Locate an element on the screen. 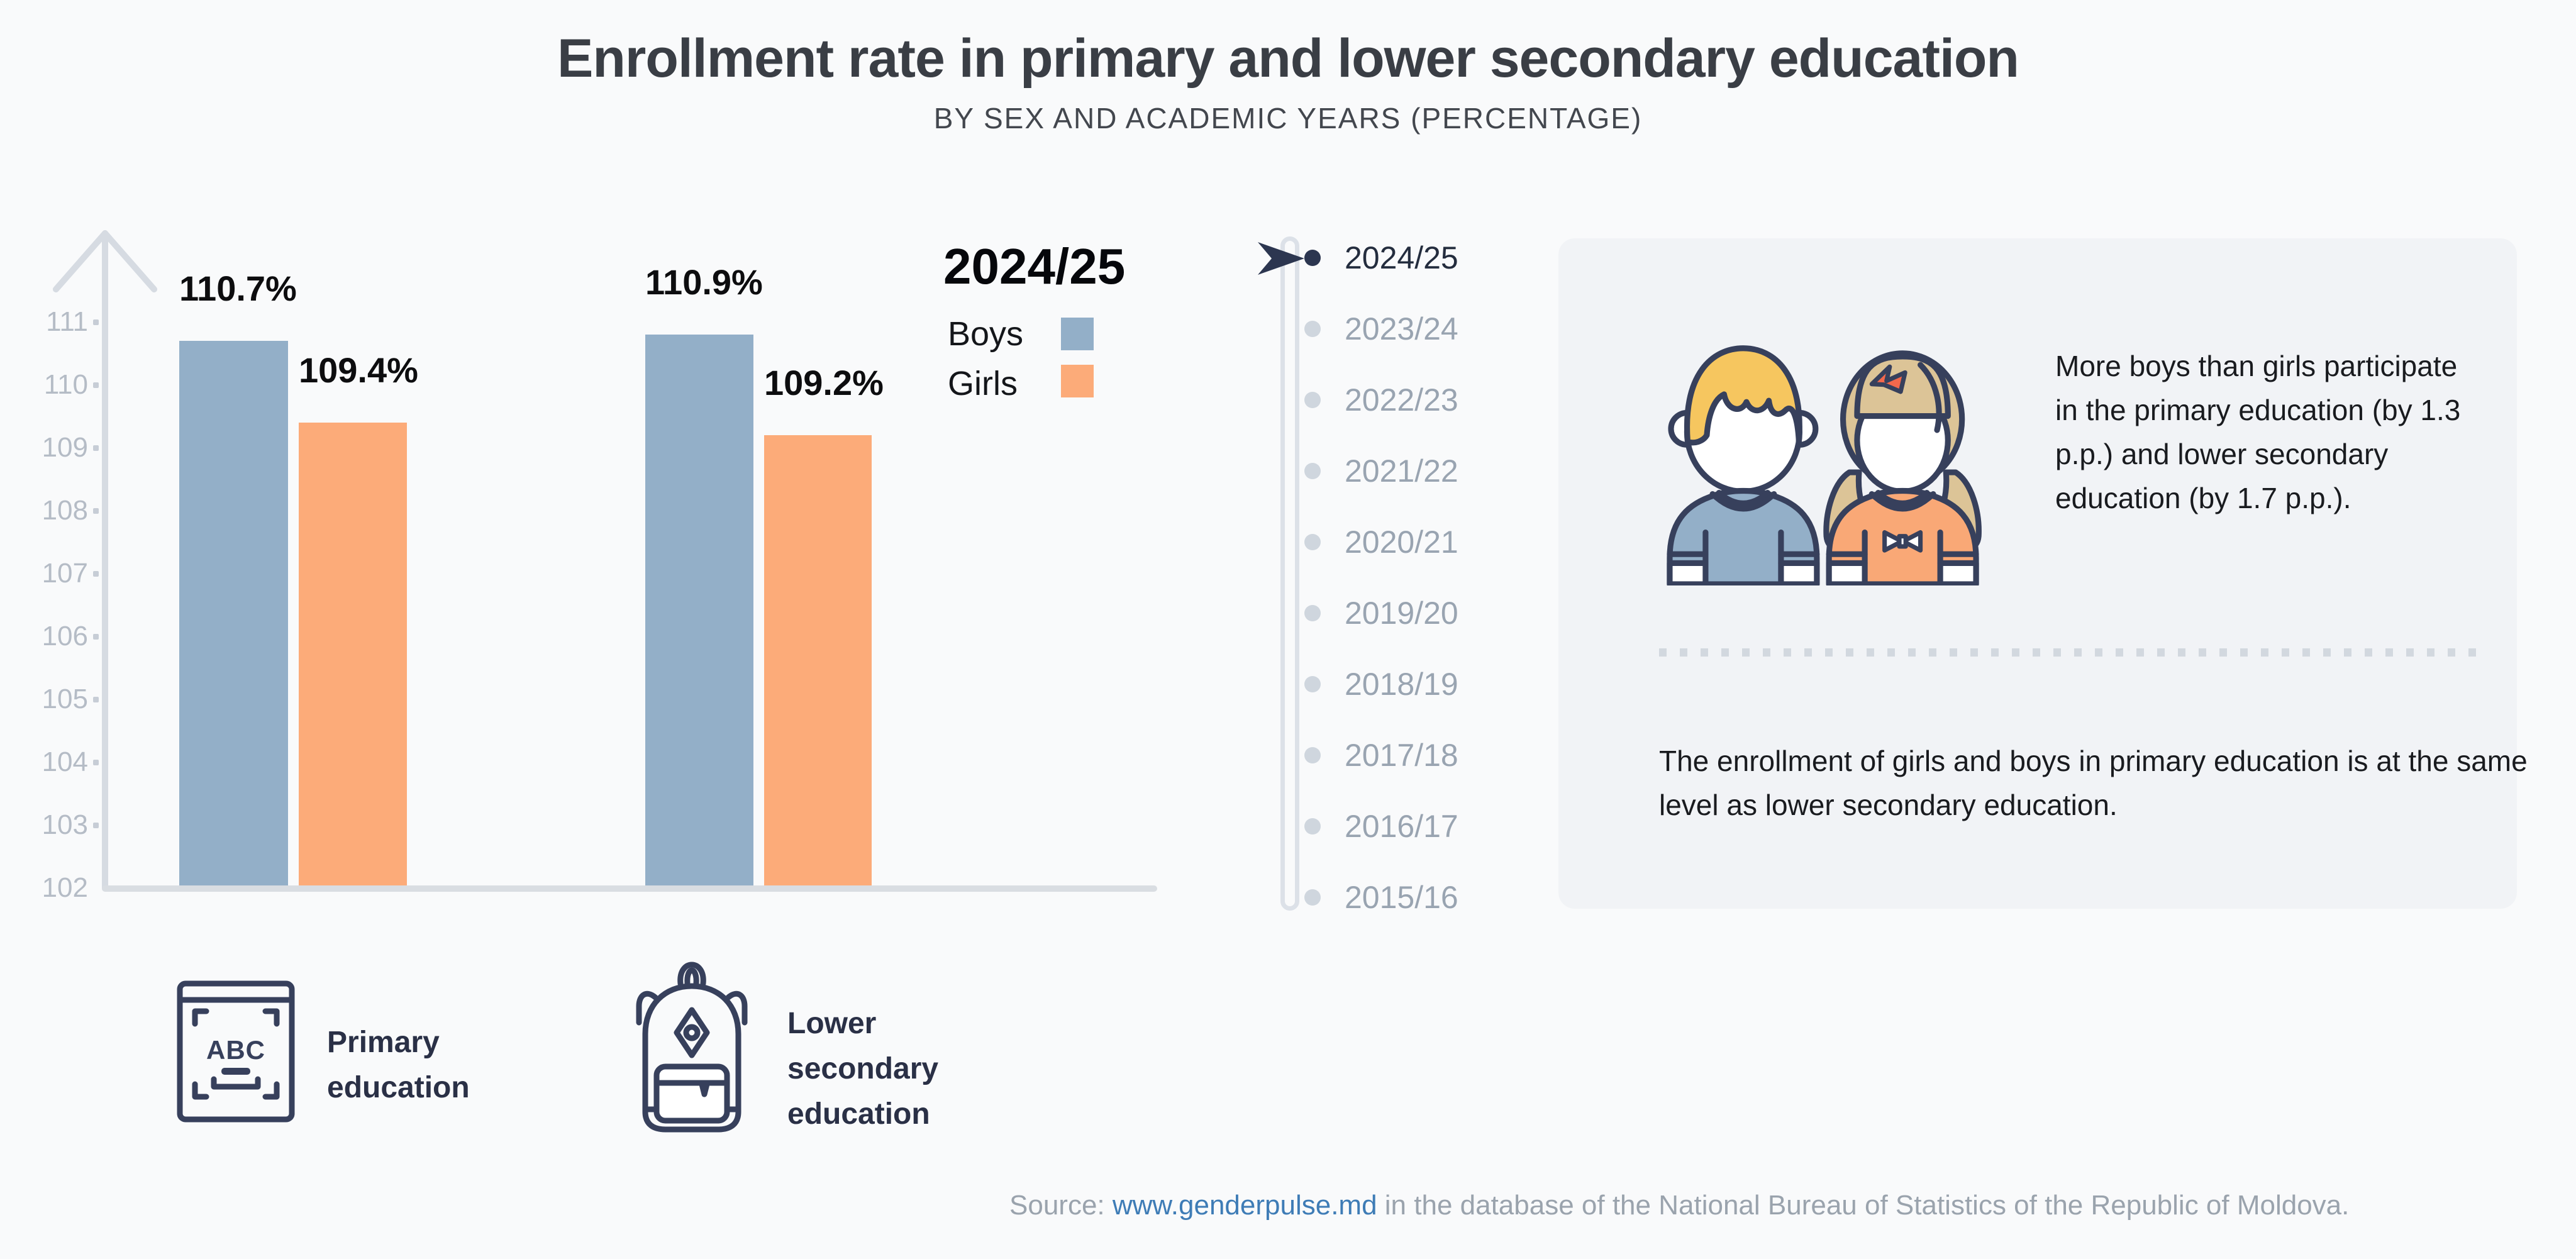 The image size is (2576, 1259). bar-boys-lower-secondary is located at coordinates (699, 610).